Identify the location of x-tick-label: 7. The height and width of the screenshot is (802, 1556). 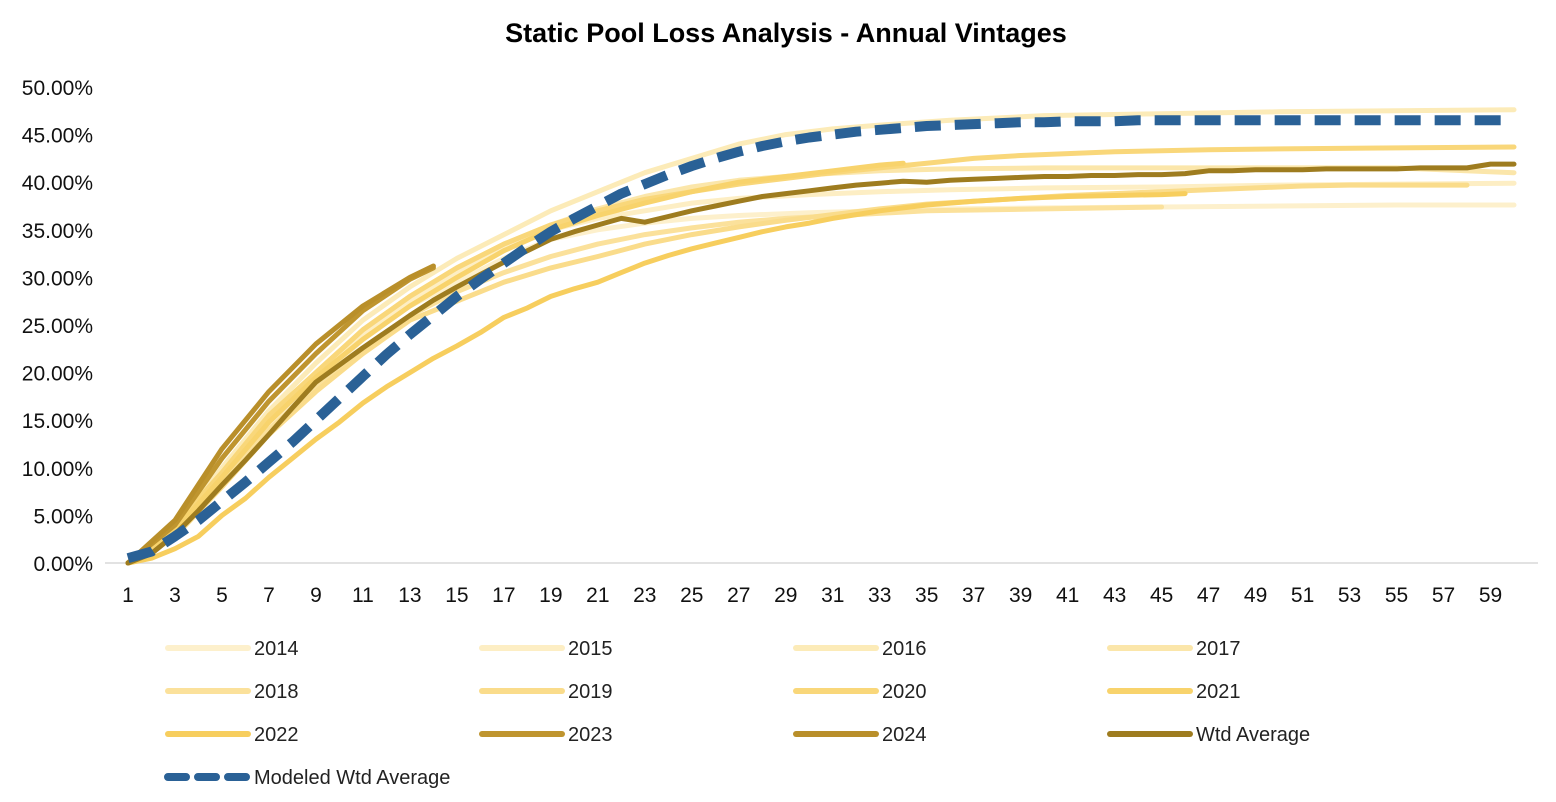
(269, 595).